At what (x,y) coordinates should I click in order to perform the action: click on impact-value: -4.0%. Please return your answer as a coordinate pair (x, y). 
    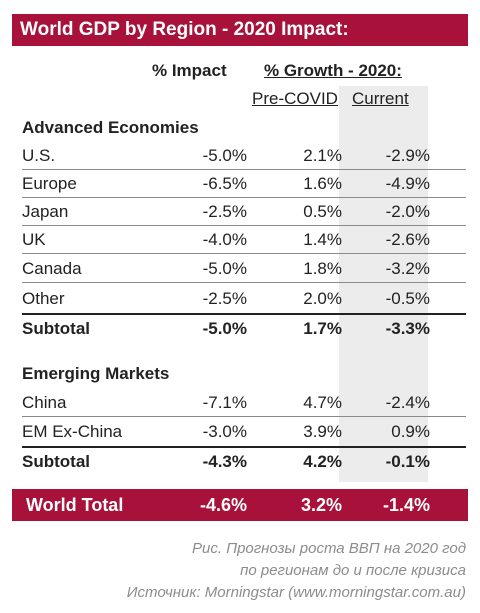
    Looking at the image, I should click on (224, 239).